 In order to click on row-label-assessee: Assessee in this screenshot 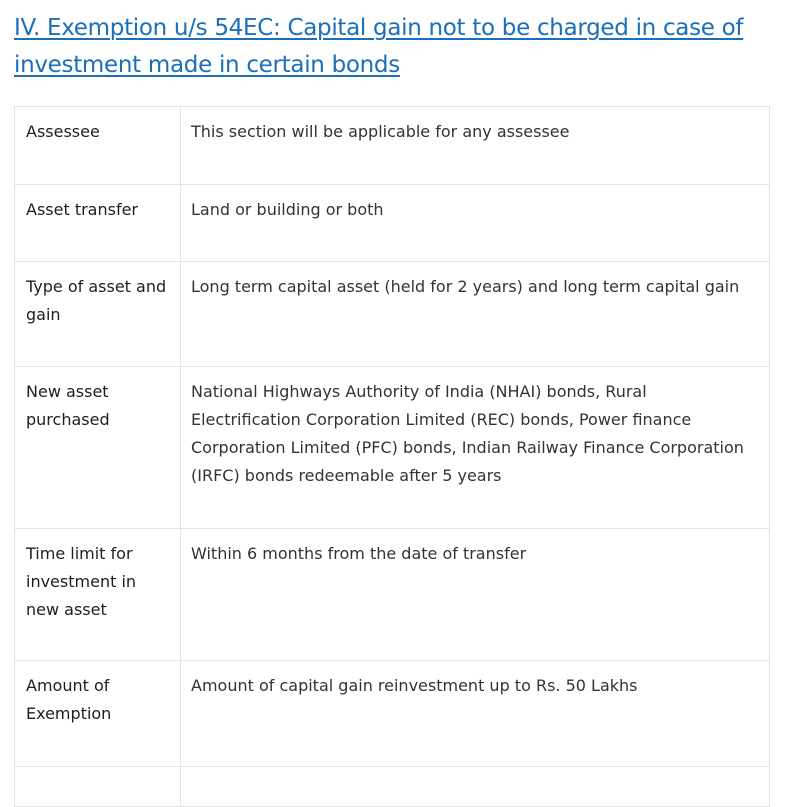, I will do `click(97, 145)`.